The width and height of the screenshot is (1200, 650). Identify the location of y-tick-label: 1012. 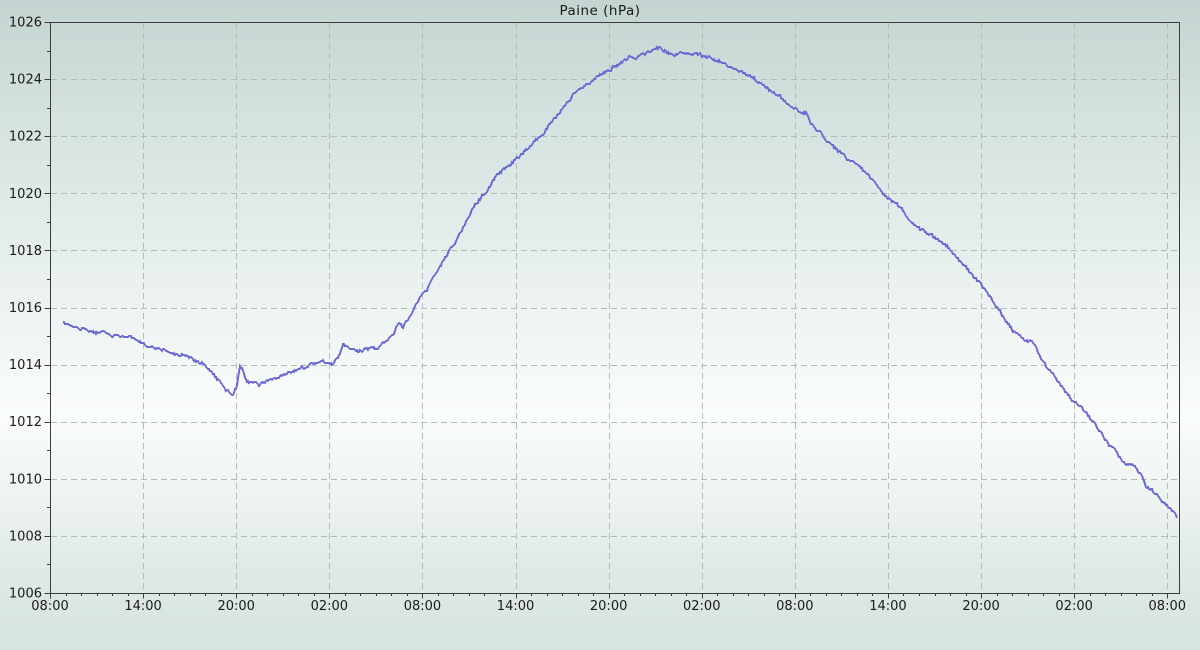
(25, 422).